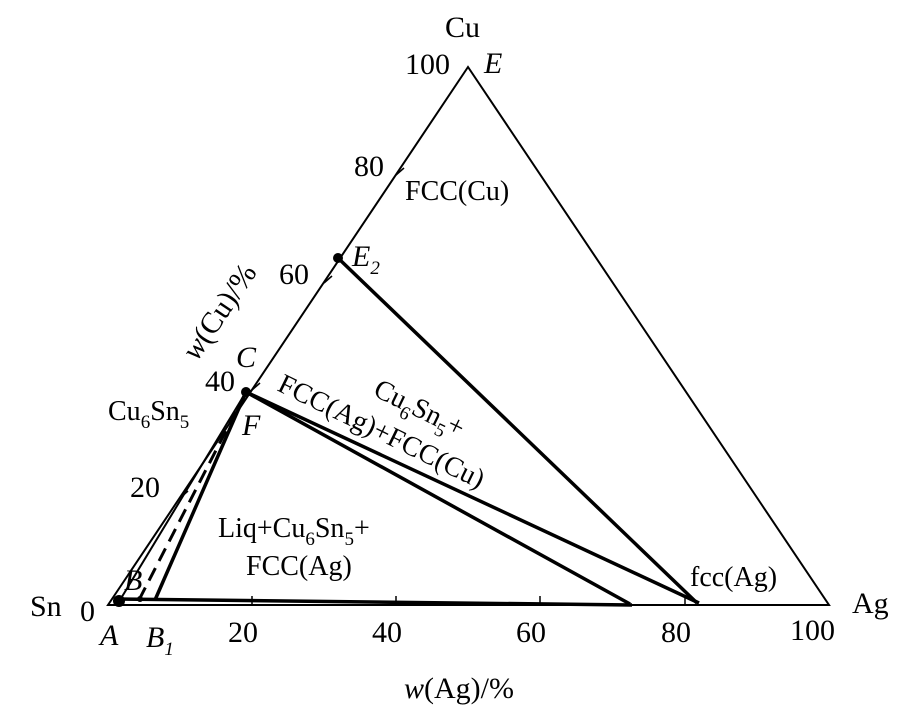 This screenshot has height=726, width=922. What do you see at coordinates (133, 580) in the screenshot?
I see `point-label-b: B` at bounding box center [133, 580].